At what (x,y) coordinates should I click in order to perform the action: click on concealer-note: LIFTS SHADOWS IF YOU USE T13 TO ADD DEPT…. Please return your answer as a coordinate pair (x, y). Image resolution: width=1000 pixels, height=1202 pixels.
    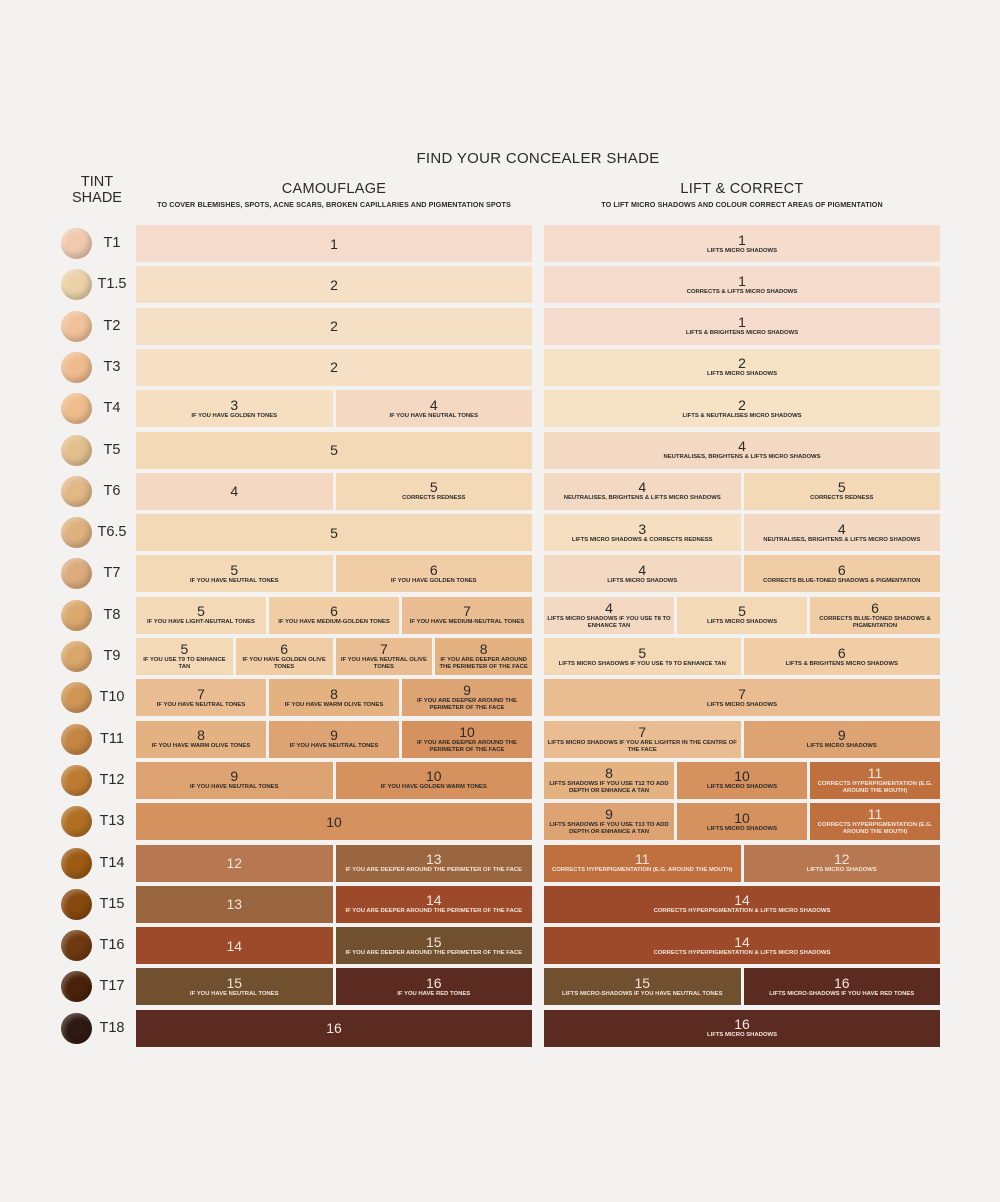
    Looking at the image, I should click on (609, 829).